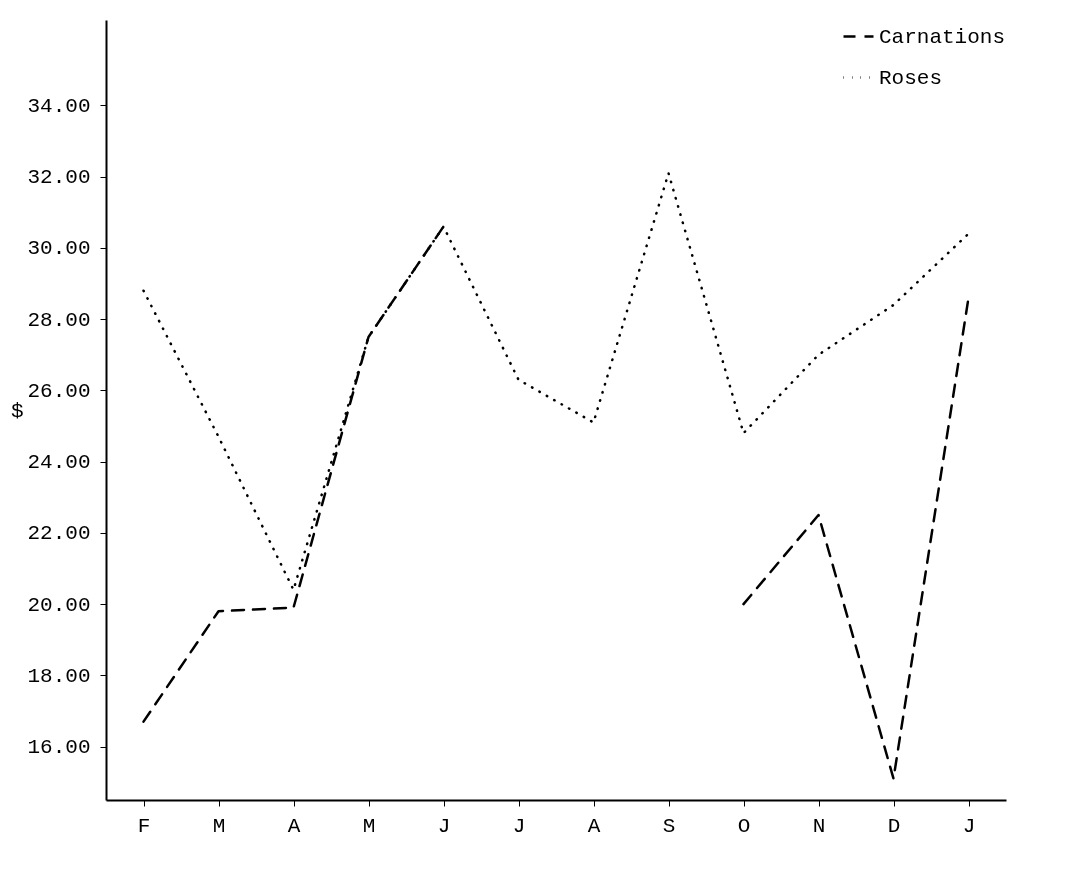  What do you see at coordinates (59, 748) in the screenshot?
I see `y-tick-label: 16.00` at bounding box center [59, 748].